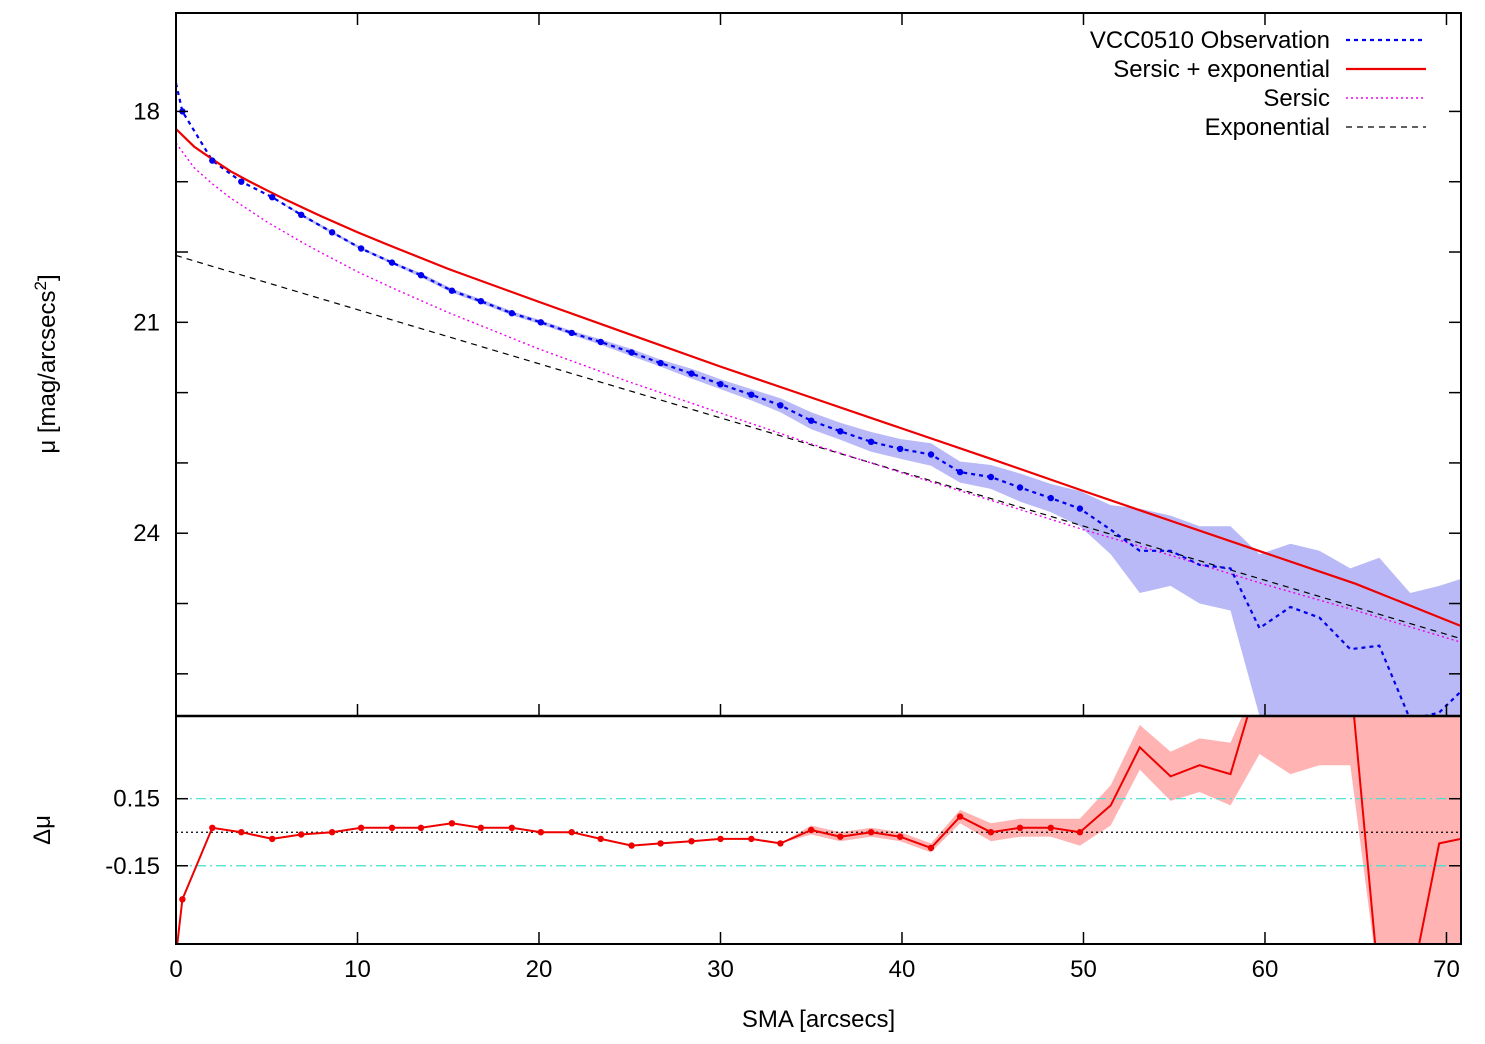 The image size is (1485, 1044). Describe the element at coordinates (1267, 127) in the screenshot. I see `legend-label: Exponential` at that location.